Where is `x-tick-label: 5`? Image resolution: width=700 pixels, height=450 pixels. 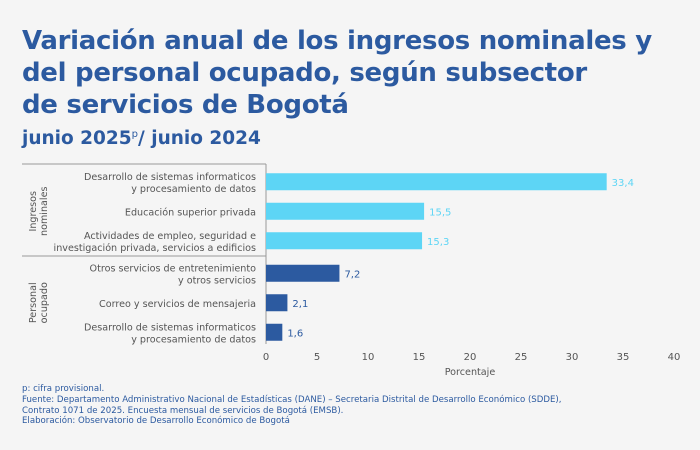 x-tick-label: 5 is located at coordinates (317, 357).